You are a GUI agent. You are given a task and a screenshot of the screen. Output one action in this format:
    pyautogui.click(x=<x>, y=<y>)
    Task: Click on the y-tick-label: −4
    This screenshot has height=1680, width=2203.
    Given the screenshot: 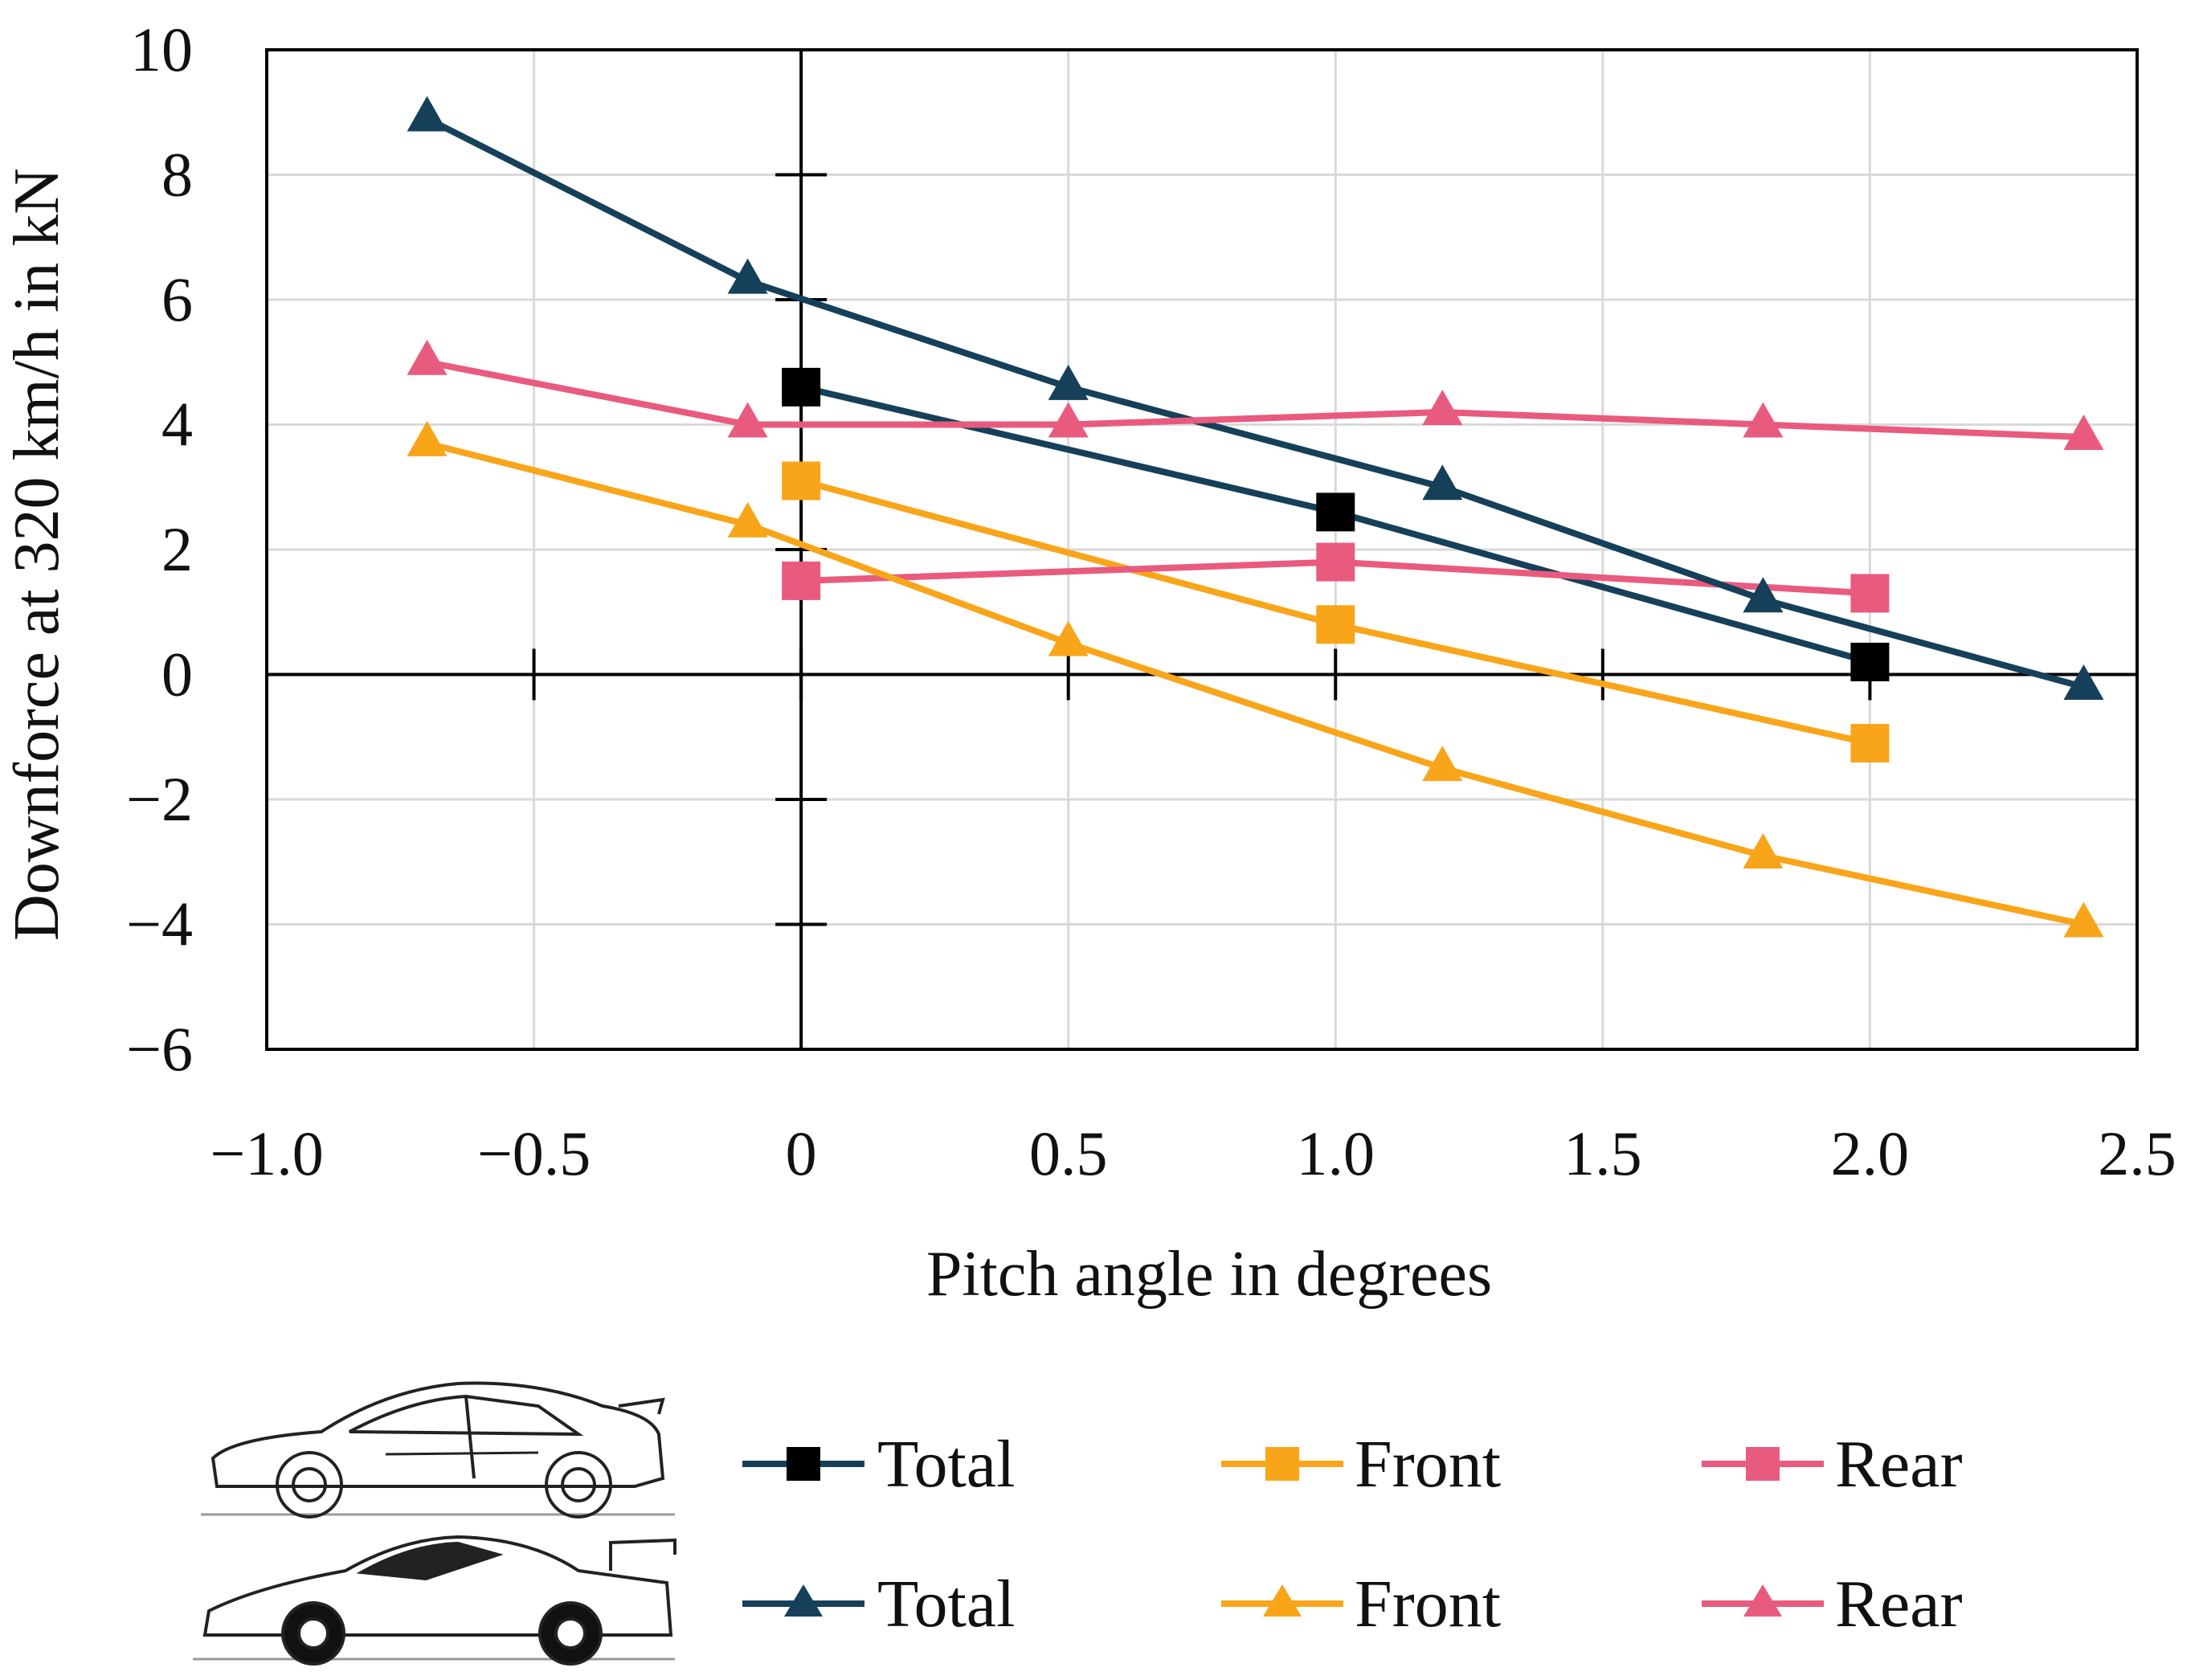 What is the action you would take?
    pyautogui.click(x=160, y=924)
    